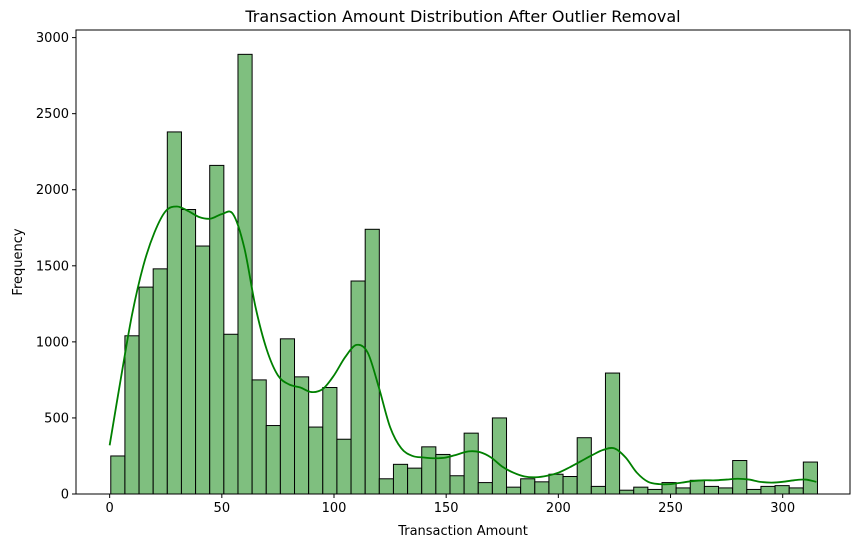  Describe the element at coordinates (110, 508) in the screenshot. I see `x-tick-label: 0` at that location.